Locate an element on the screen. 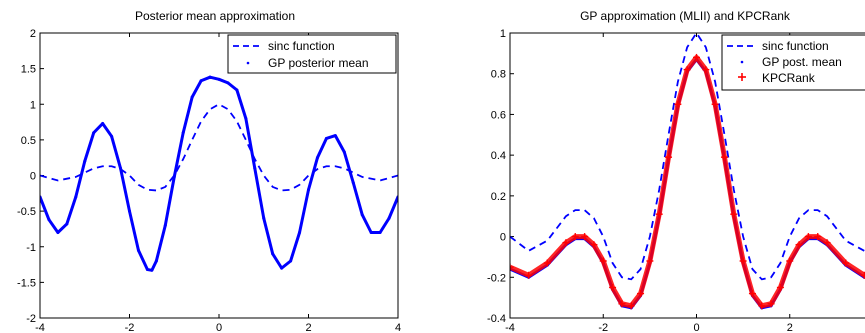 This screenshot has height=333, width=865. left-legend-gp-swatch is located at coordinates (248, 63).